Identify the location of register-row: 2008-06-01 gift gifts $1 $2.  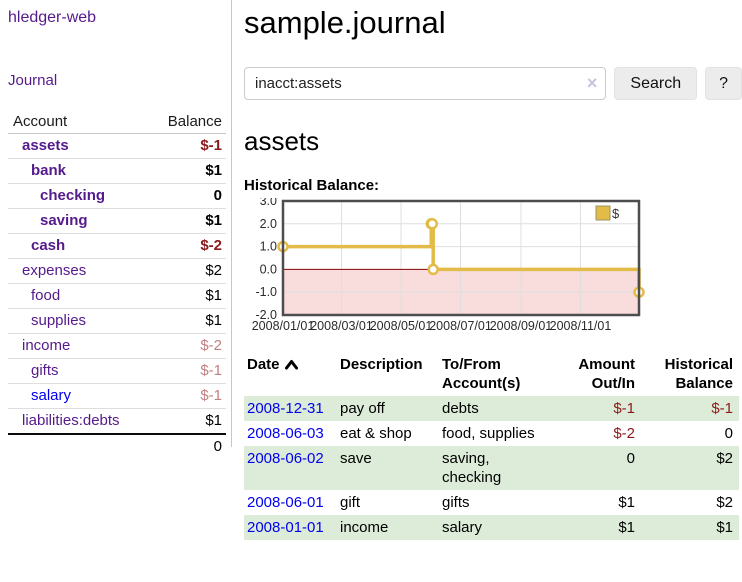
(491, 502).